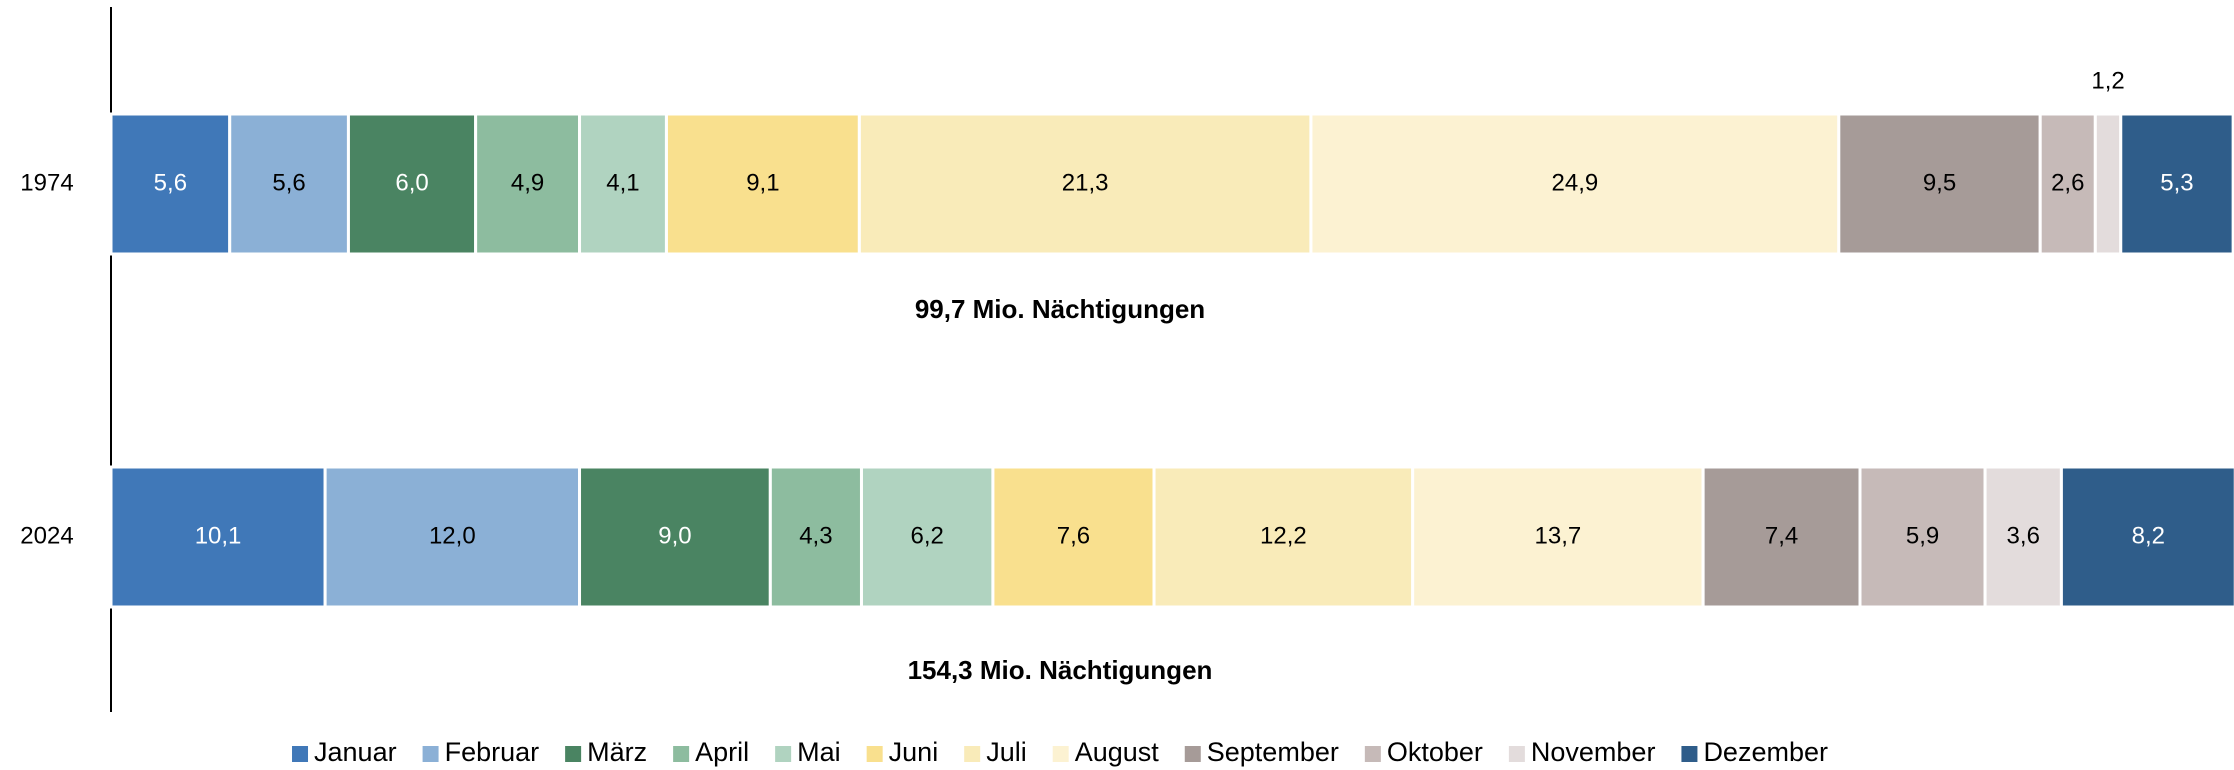  What do you see at coordinates (819, 752) in the screenshot?
I see `legend-label: Mai` at bounding box center [819, 752].